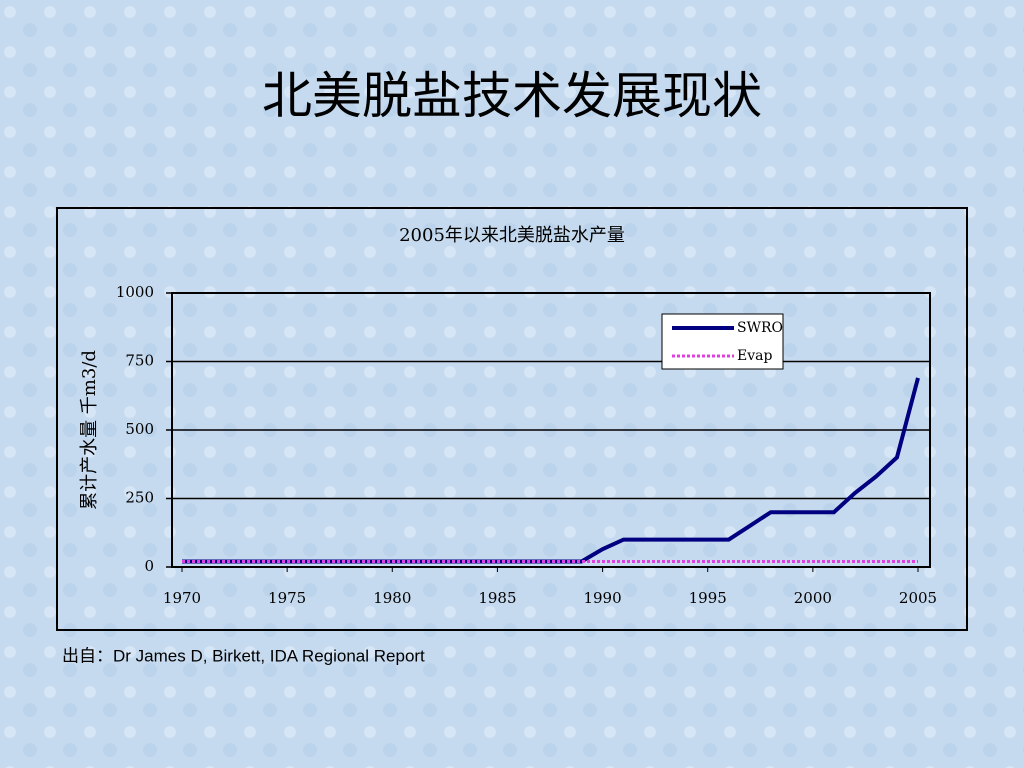 The height and width of the screenshot is (768, 1024). I want to click on x-tick-label: 1985, so click(497, 598).